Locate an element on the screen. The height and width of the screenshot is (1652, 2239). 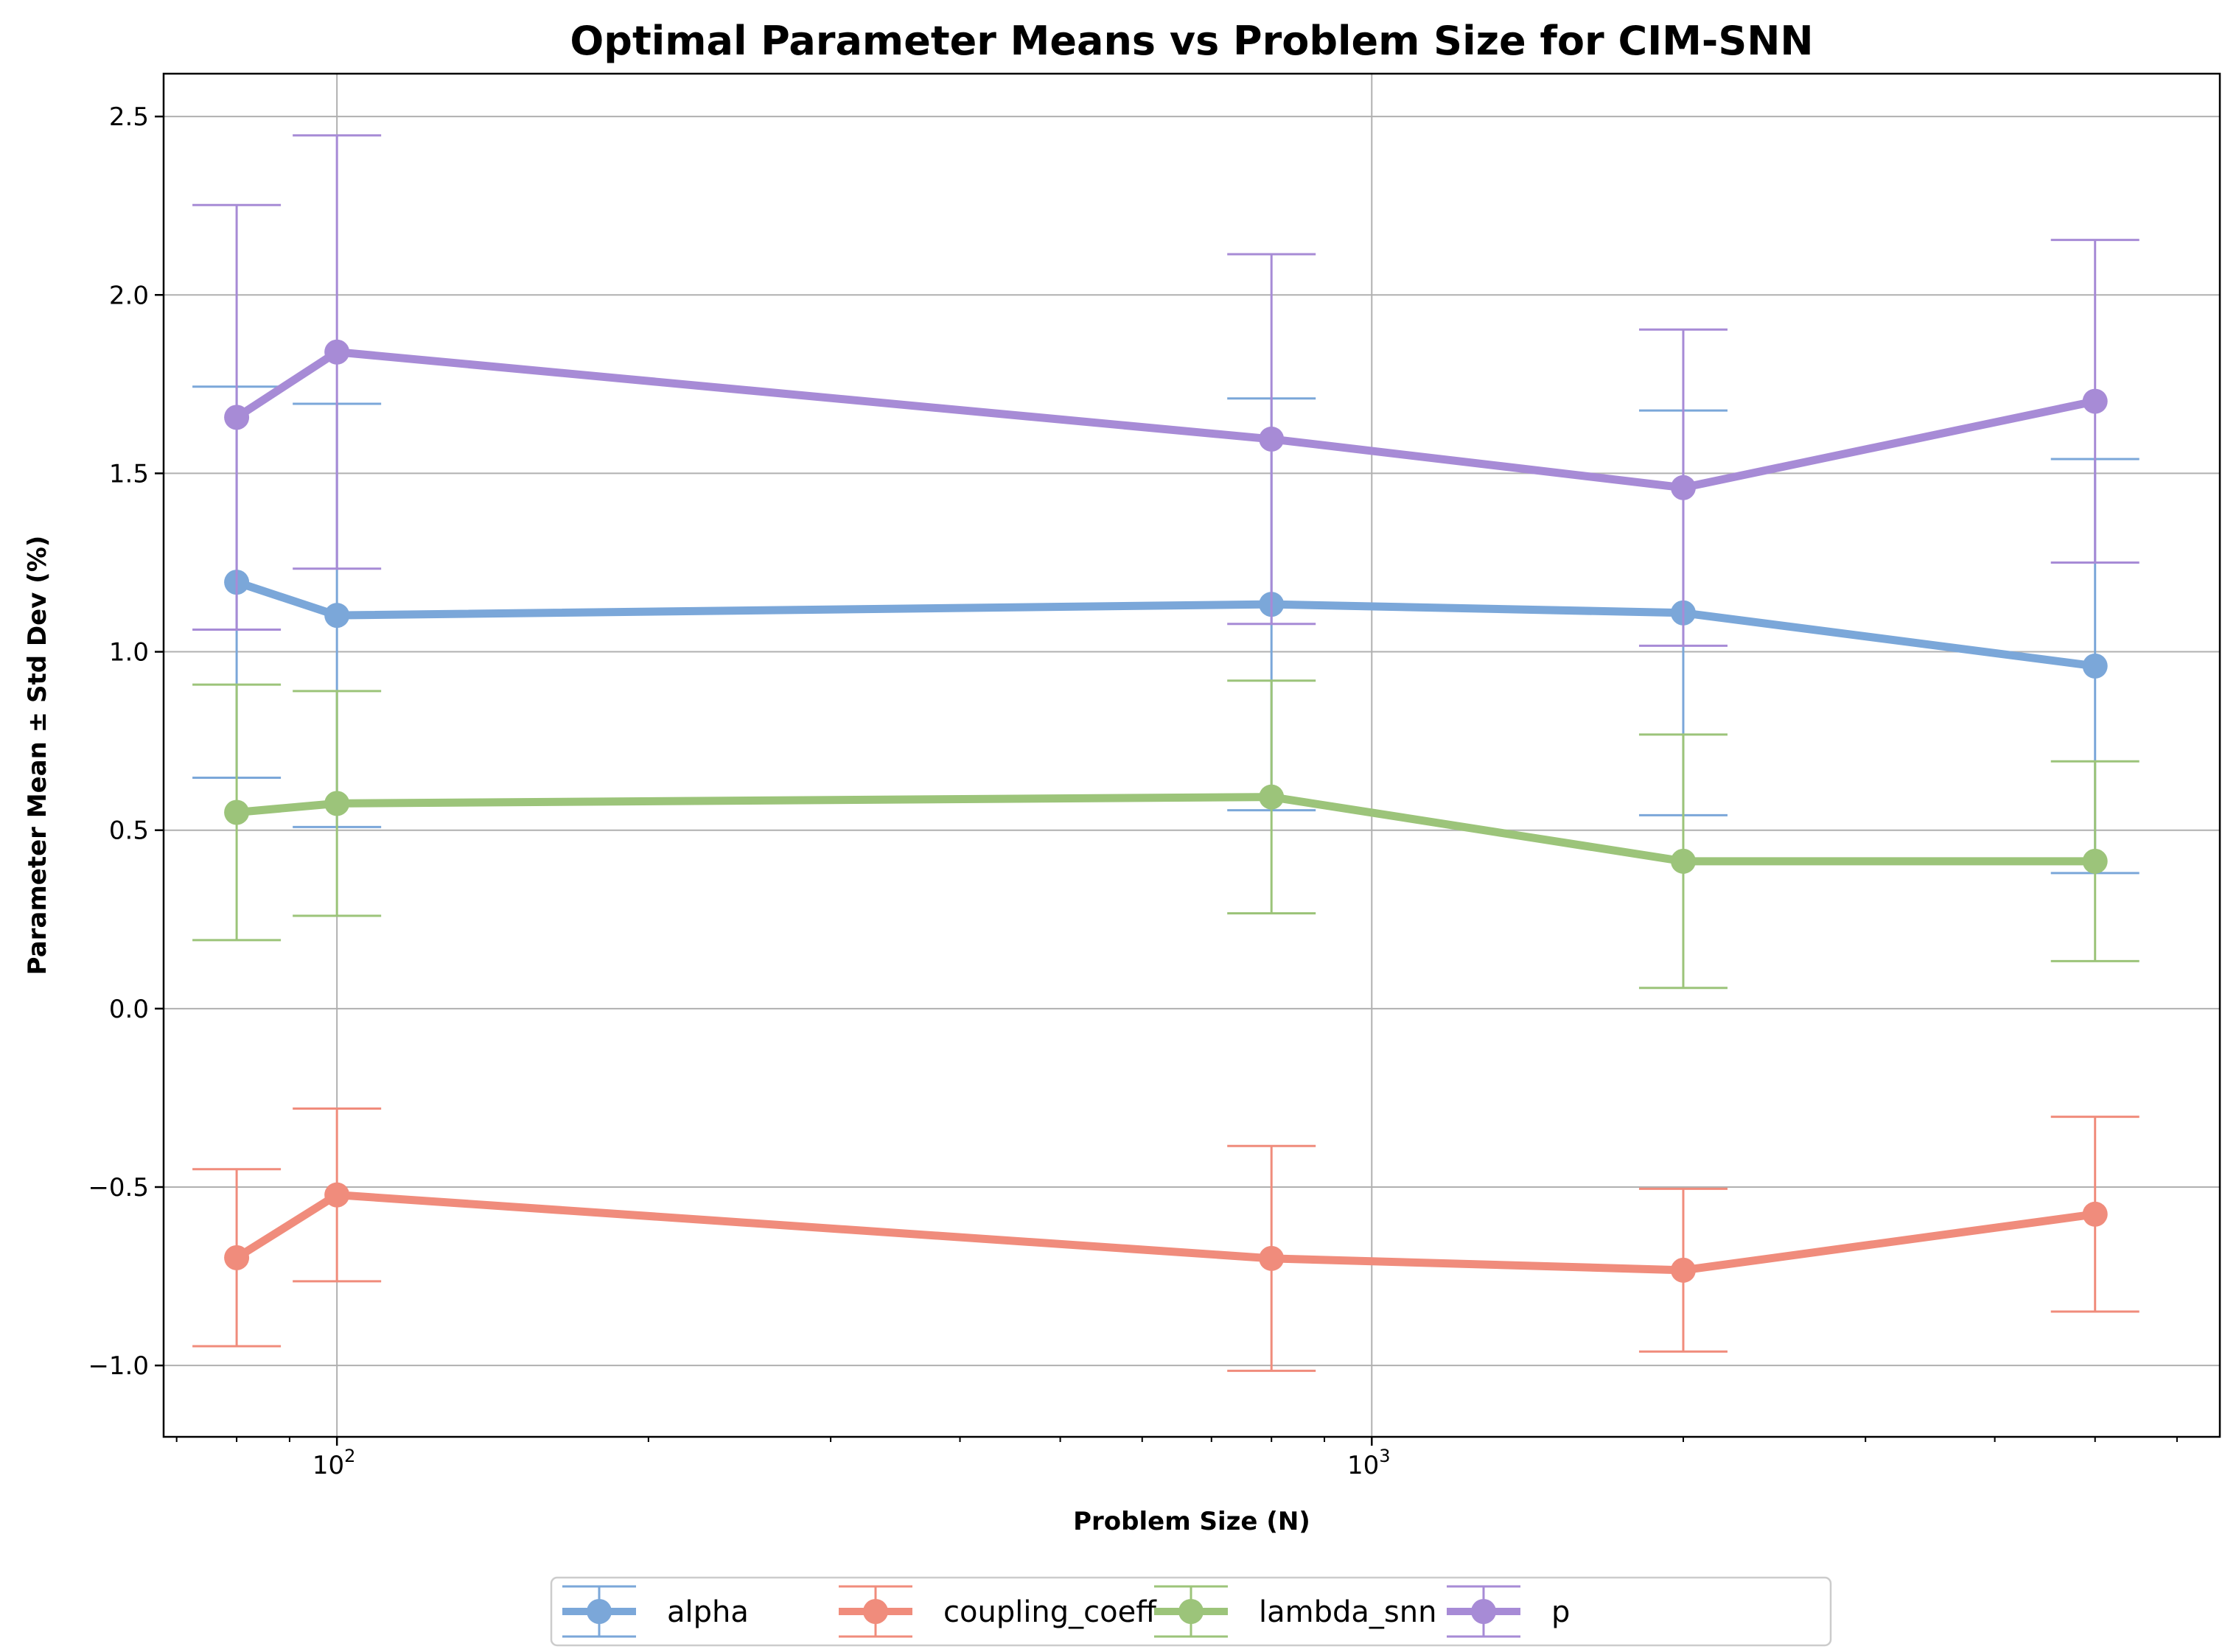
legend: alpha coupling_coeff lambda_snn p is located at coordinates (1191, 1611).